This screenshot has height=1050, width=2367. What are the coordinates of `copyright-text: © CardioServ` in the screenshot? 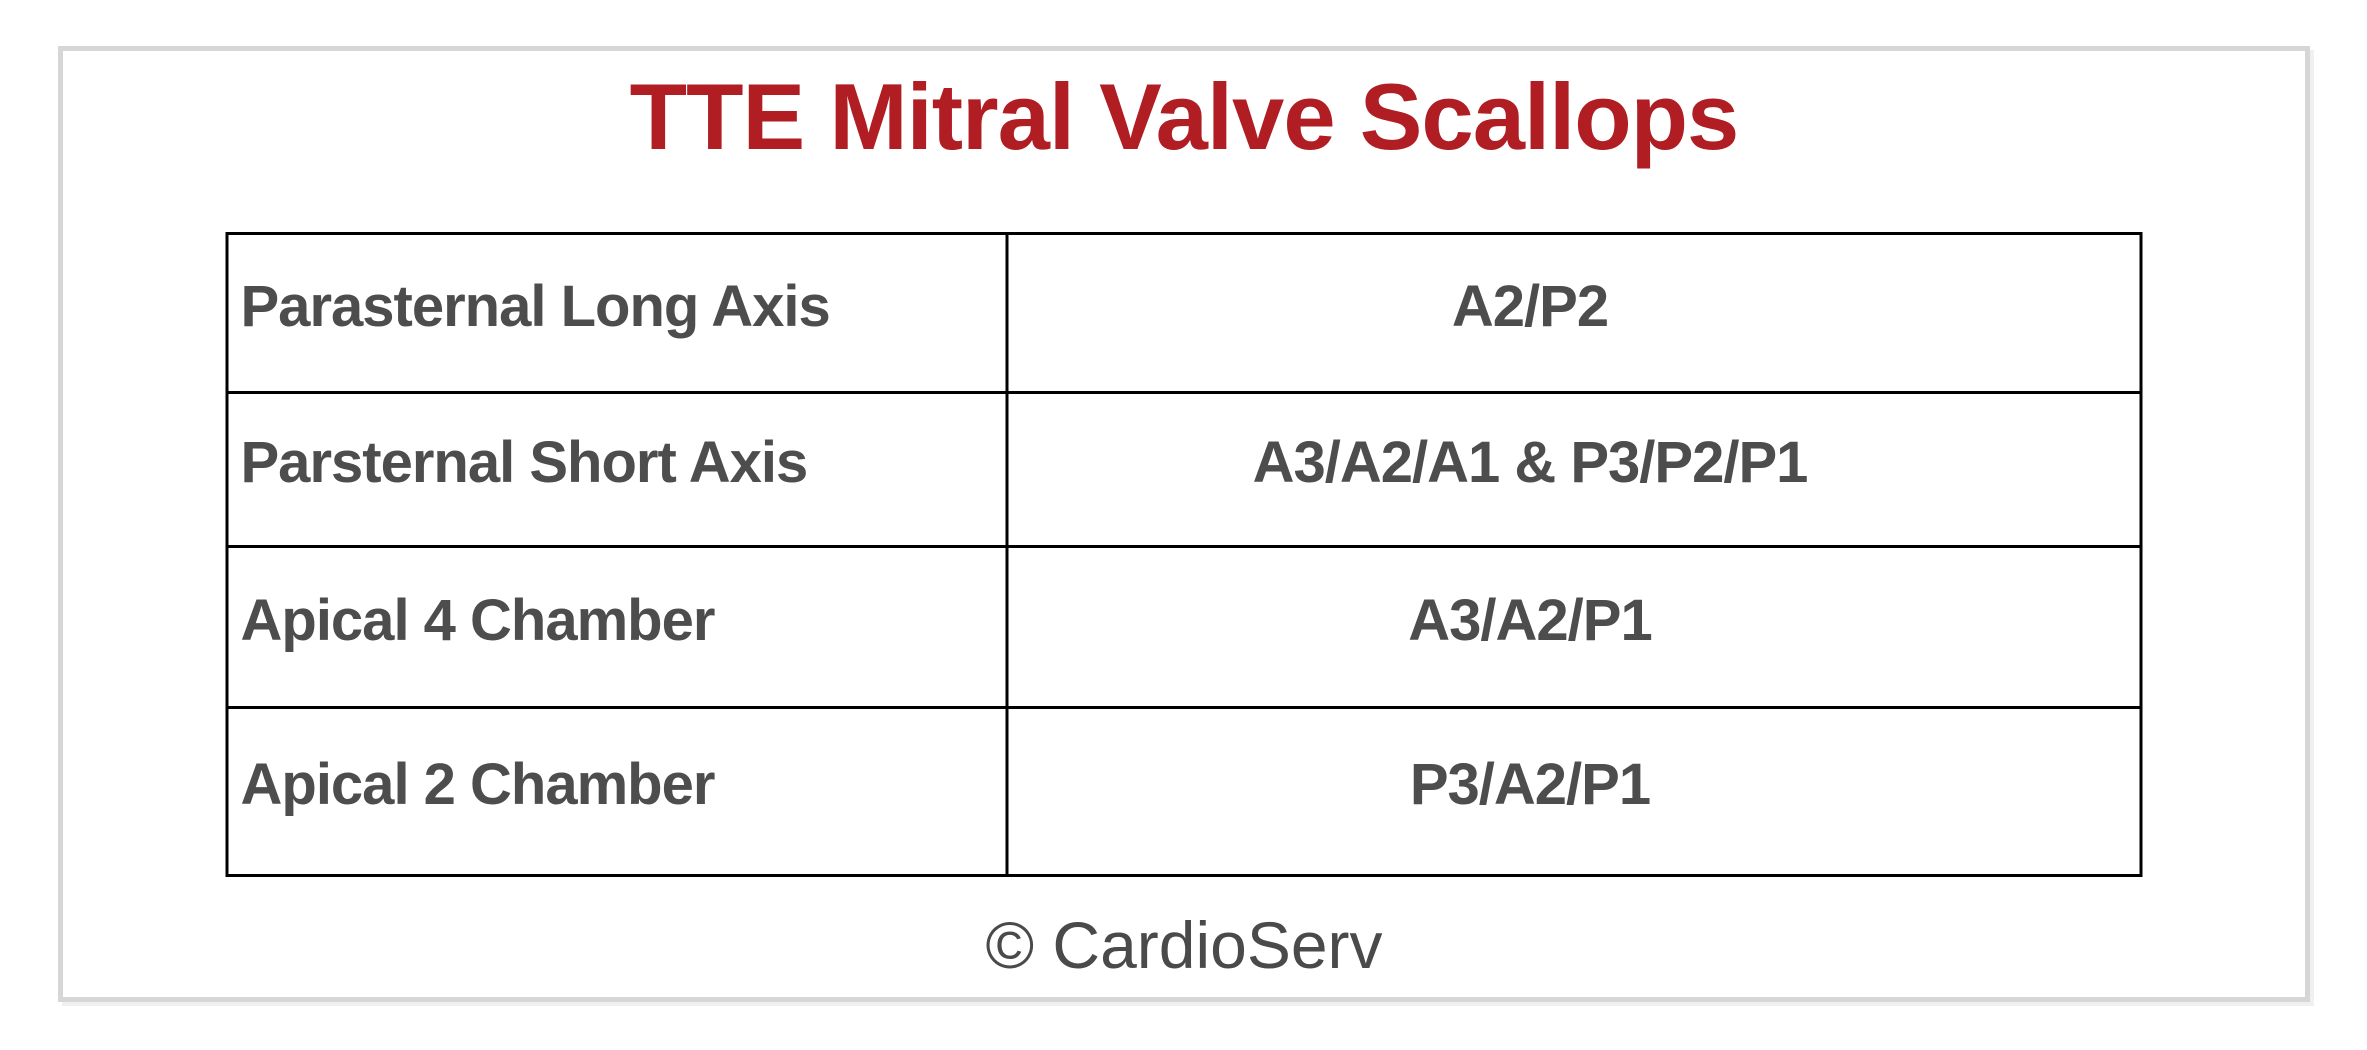 It's located at (1184, 945).